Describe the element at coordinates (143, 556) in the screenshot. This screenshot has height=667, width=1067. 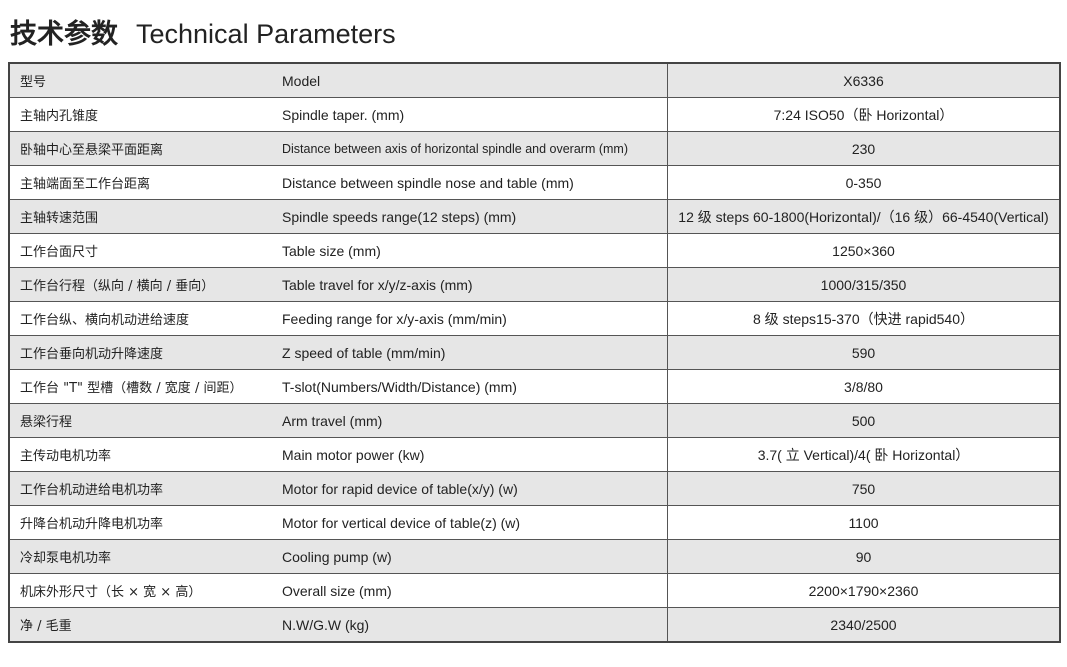
I see `param-name-cn: 冷却泵电机功率` at that location.